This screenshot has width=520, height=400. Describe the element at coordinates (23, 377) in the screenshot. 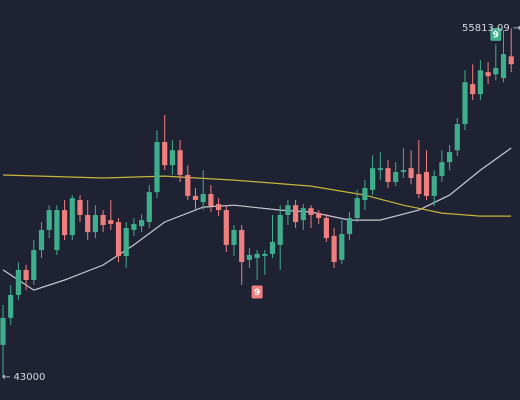

I see `low-label: ← 43000` at that location.